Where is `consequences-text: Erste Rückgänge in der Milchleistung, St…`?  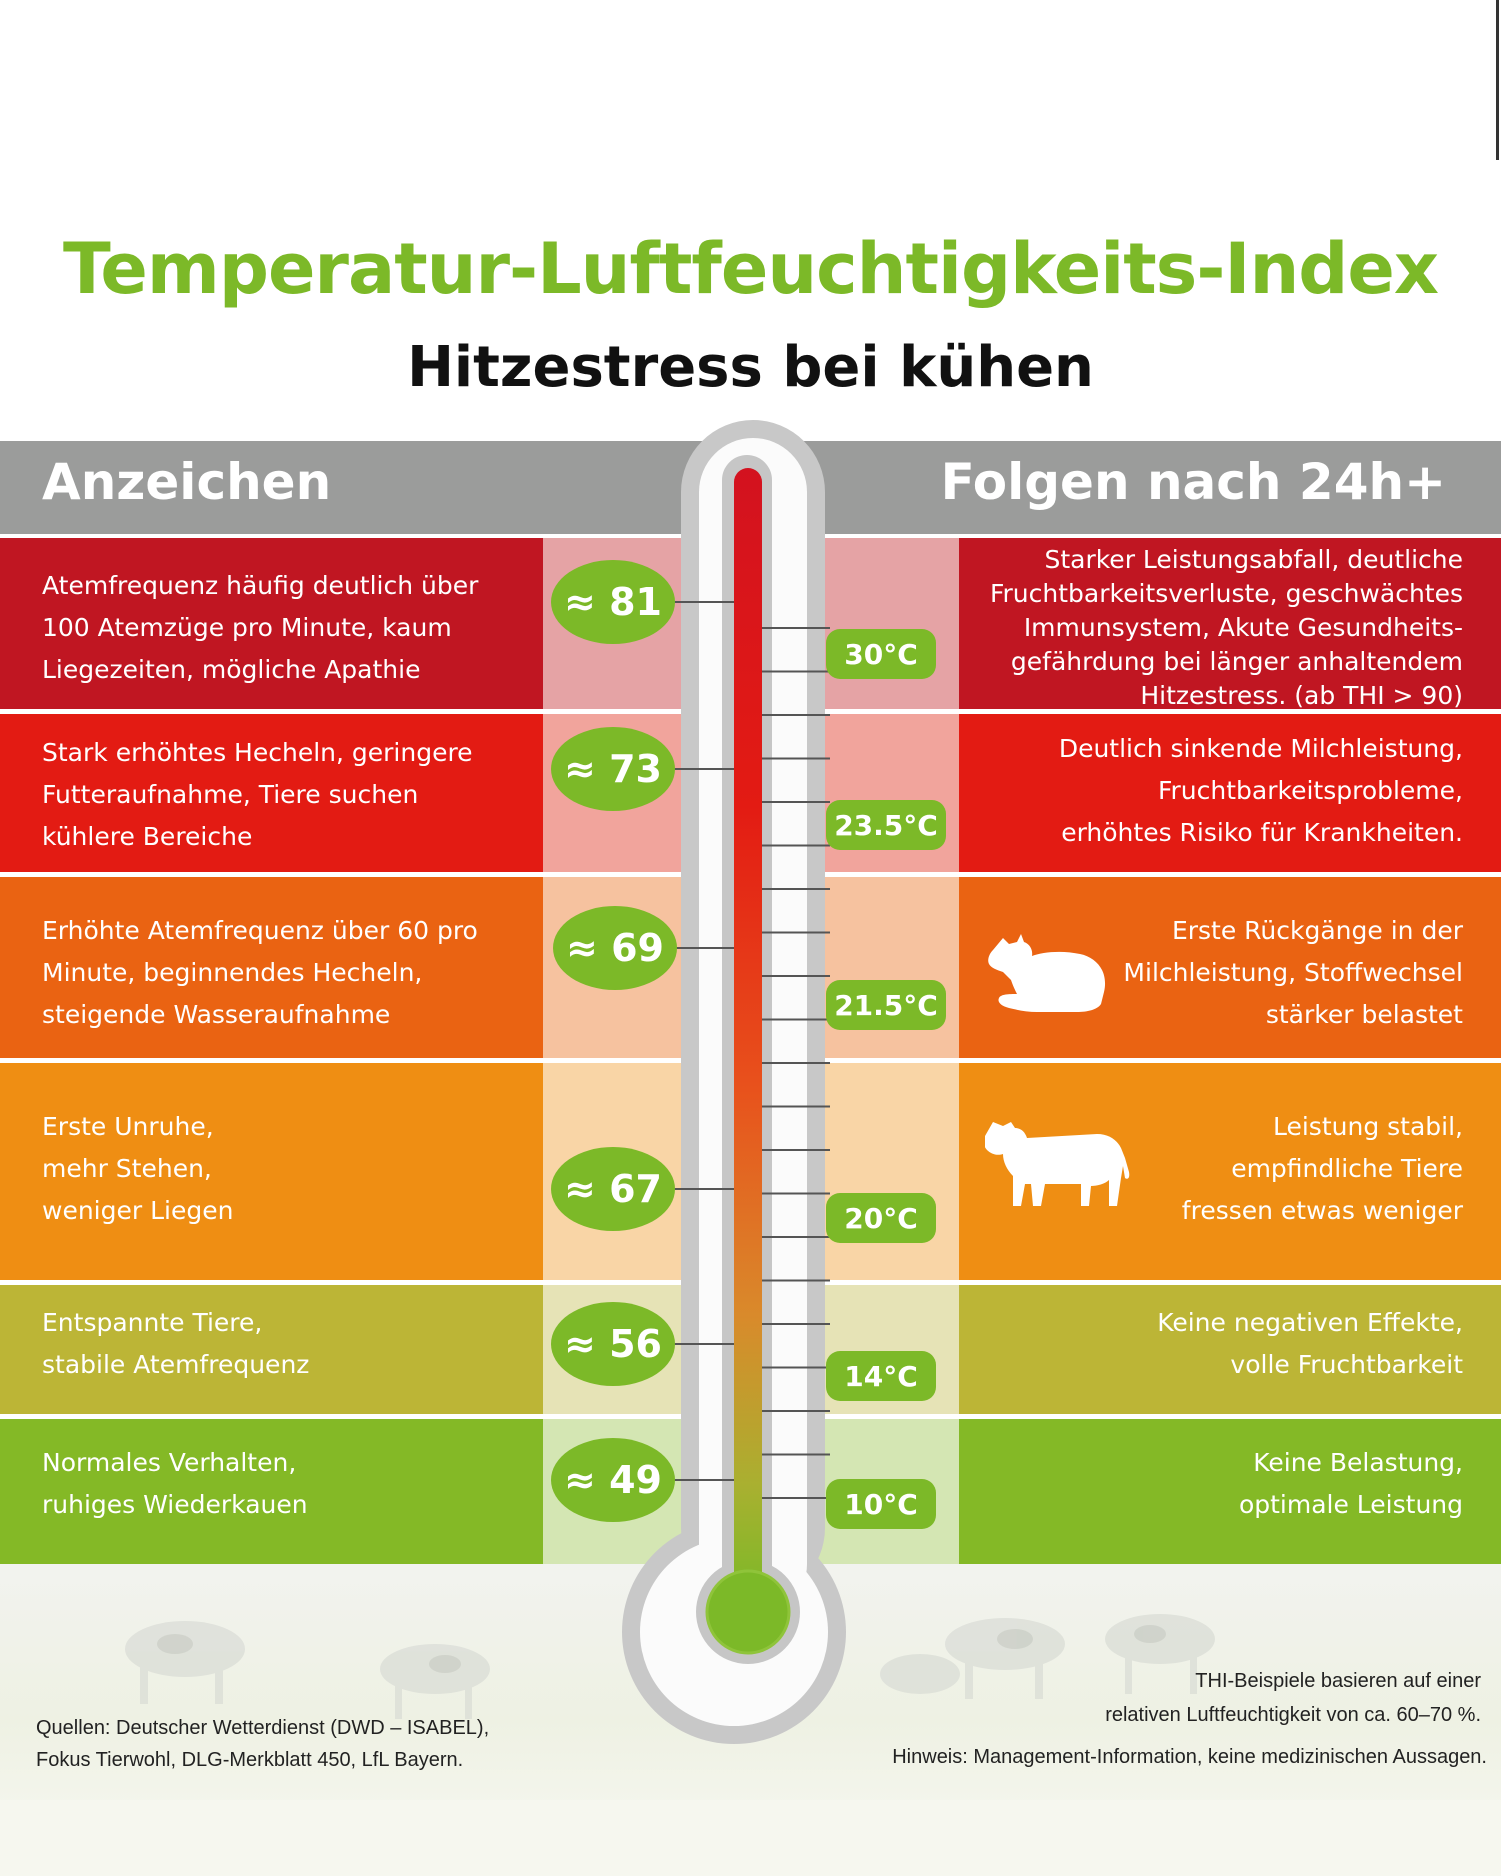
consequences-text: Erste Rückgänge in der Milchleistung, St… is located at coordinates (1293, 972).